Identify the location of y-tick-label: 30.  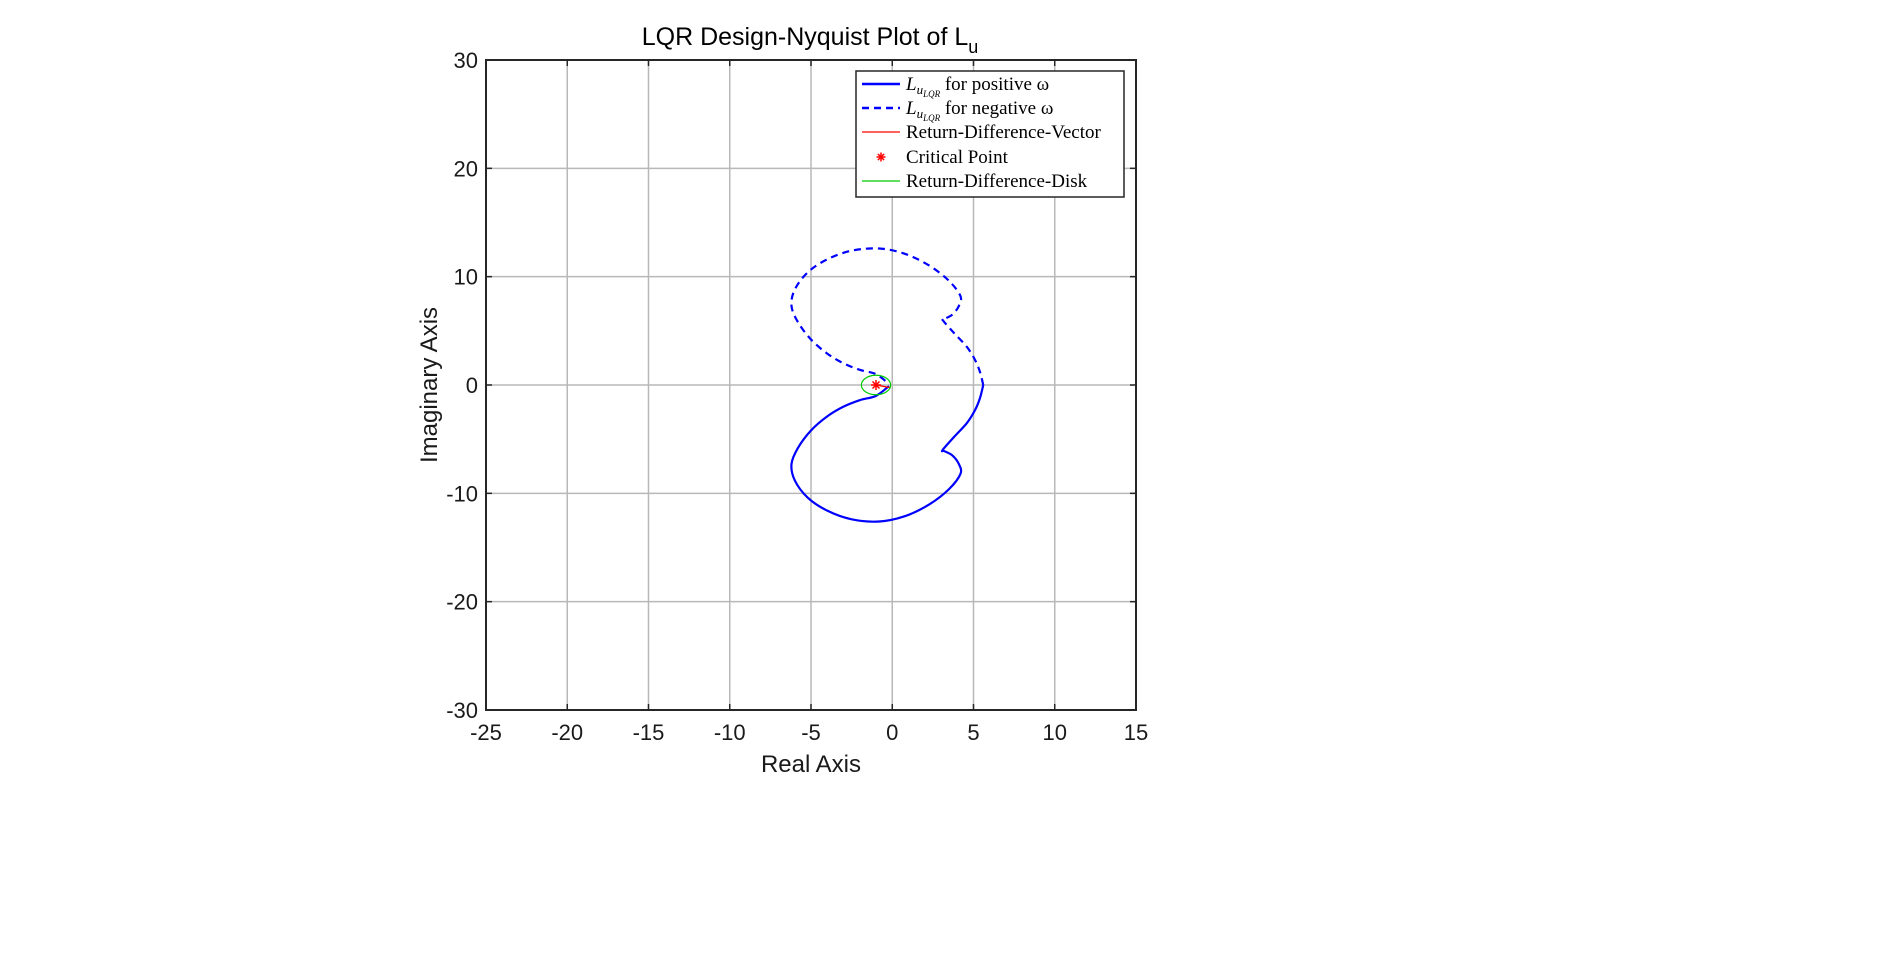
(466, 60).